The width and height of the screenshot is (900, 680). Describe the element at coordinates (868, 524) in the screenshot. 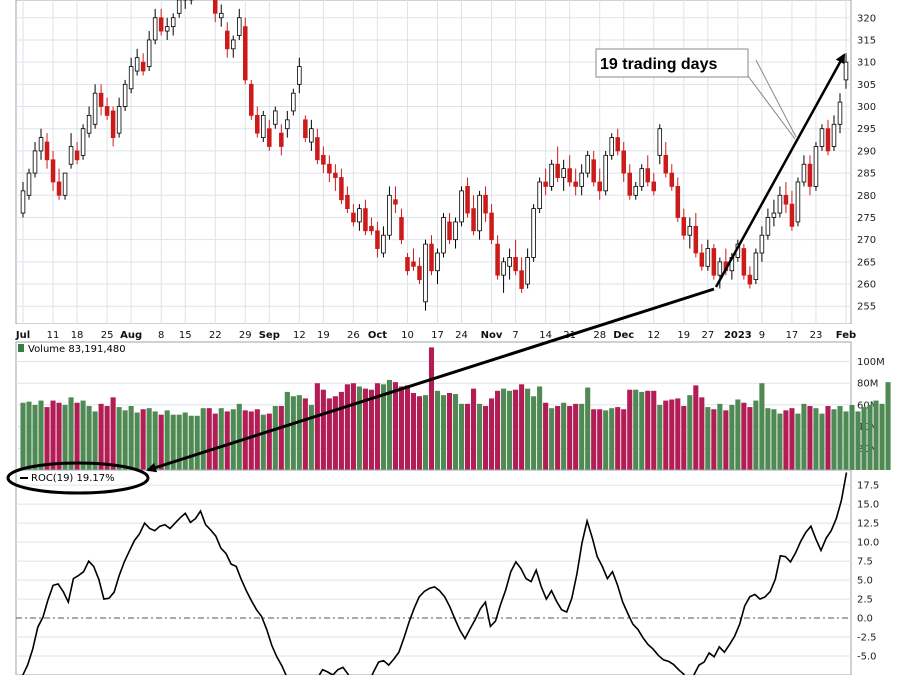

I see `roc-tick-label: 12.5` at that location.